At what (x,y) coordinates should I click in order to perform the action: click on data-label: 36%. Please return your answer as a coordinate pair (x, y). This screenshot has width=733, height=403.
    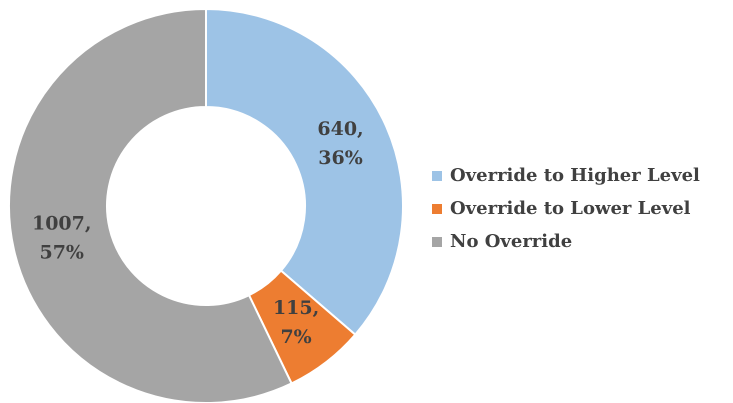
    Looking at the image, I should click on (340, 158).